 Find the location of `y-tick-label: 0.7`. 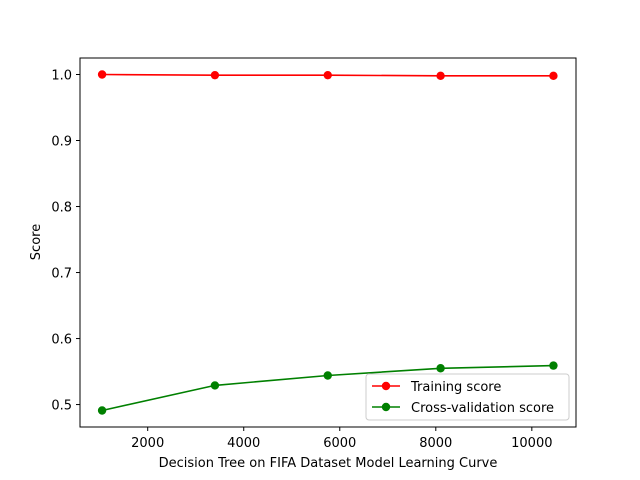

y-tick-label: 0.7 is located at coordinates (61, 274).